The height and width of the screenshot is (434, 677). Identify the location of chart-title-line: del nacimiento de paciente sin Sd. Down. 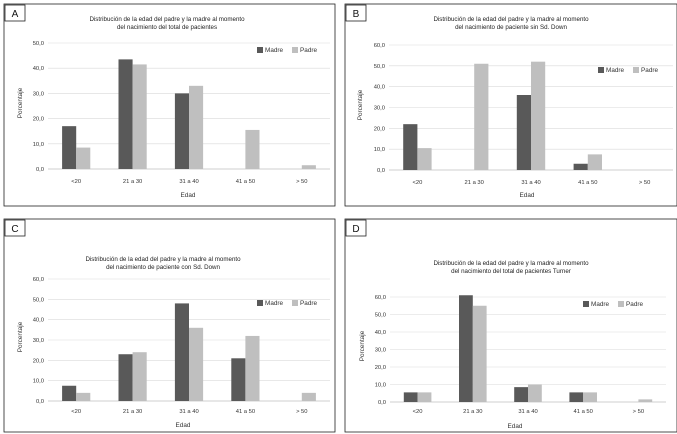
(511, 27).